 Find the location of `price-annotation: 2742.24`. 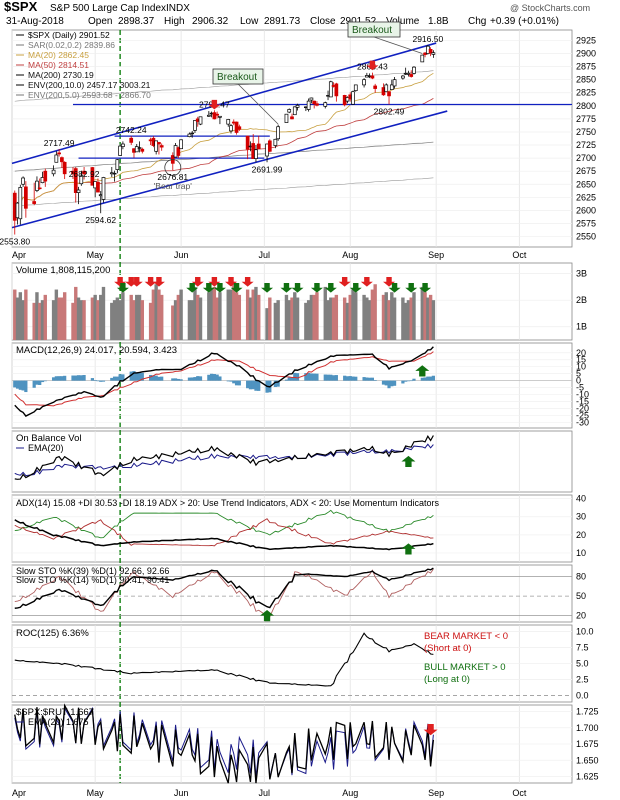

price-annotation: 2742.24 is located at coordinates (131, 130).